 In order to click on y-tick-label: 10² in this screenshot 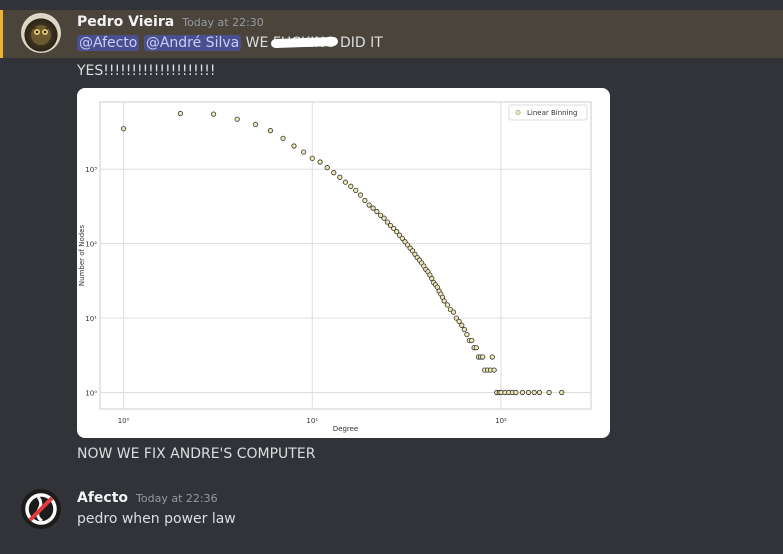, I will do `click(91, 245)`.